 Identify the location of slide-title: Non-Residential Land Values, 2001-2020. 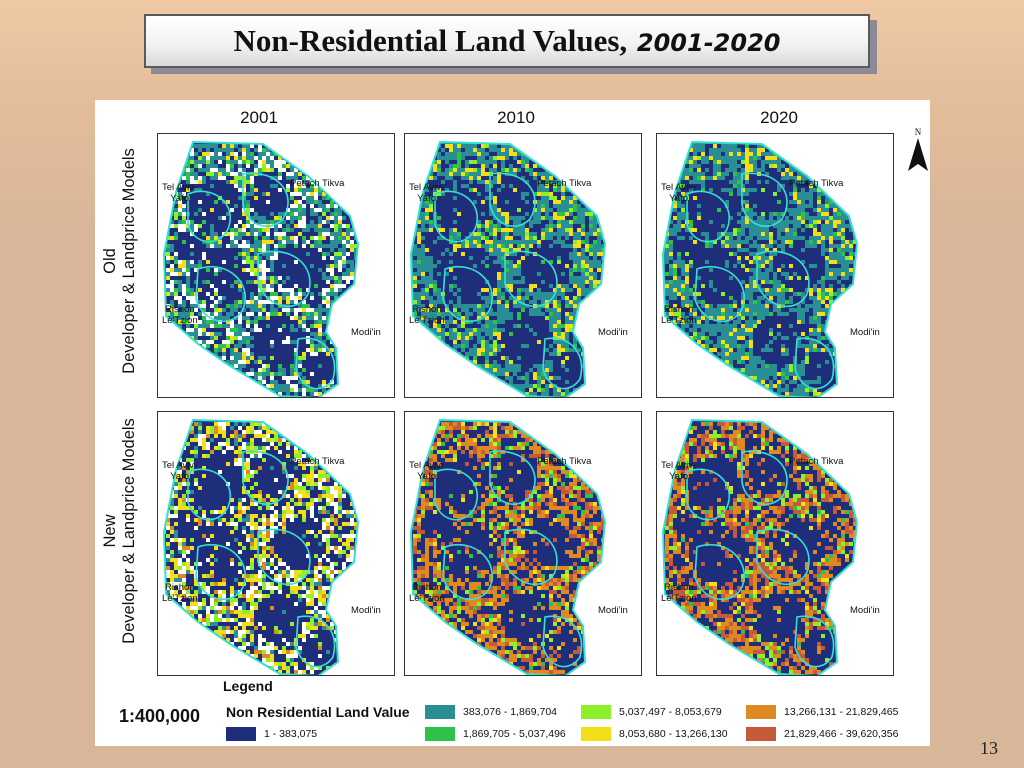
(507, 41).